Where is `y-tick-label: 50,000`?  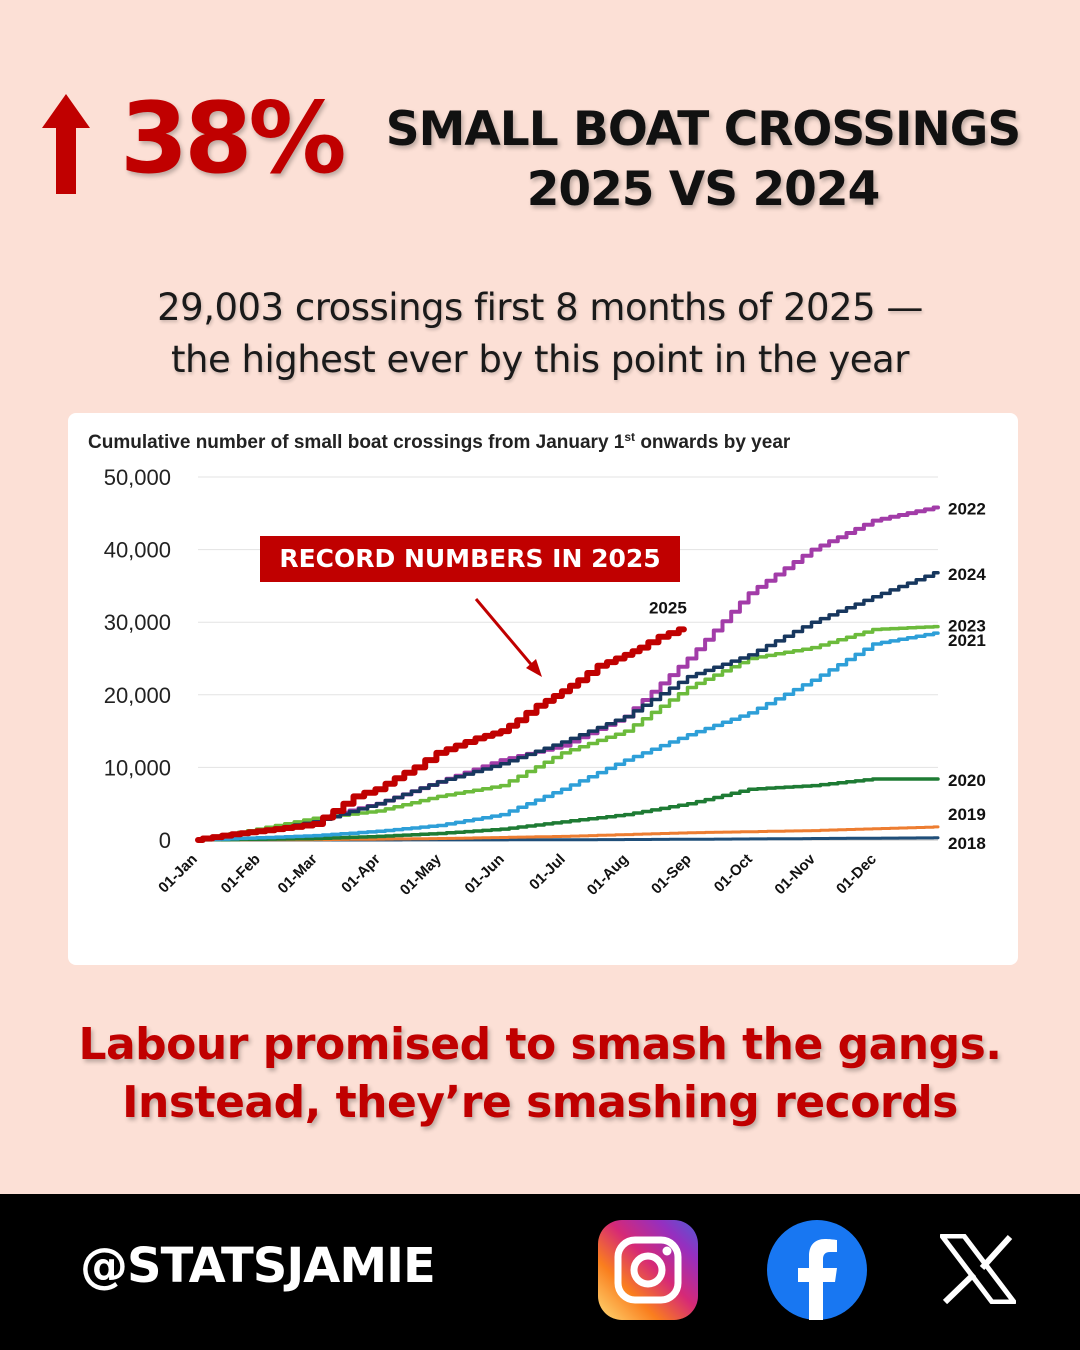 y-tick-label: 50,000 is located at coordinates (137, 477).